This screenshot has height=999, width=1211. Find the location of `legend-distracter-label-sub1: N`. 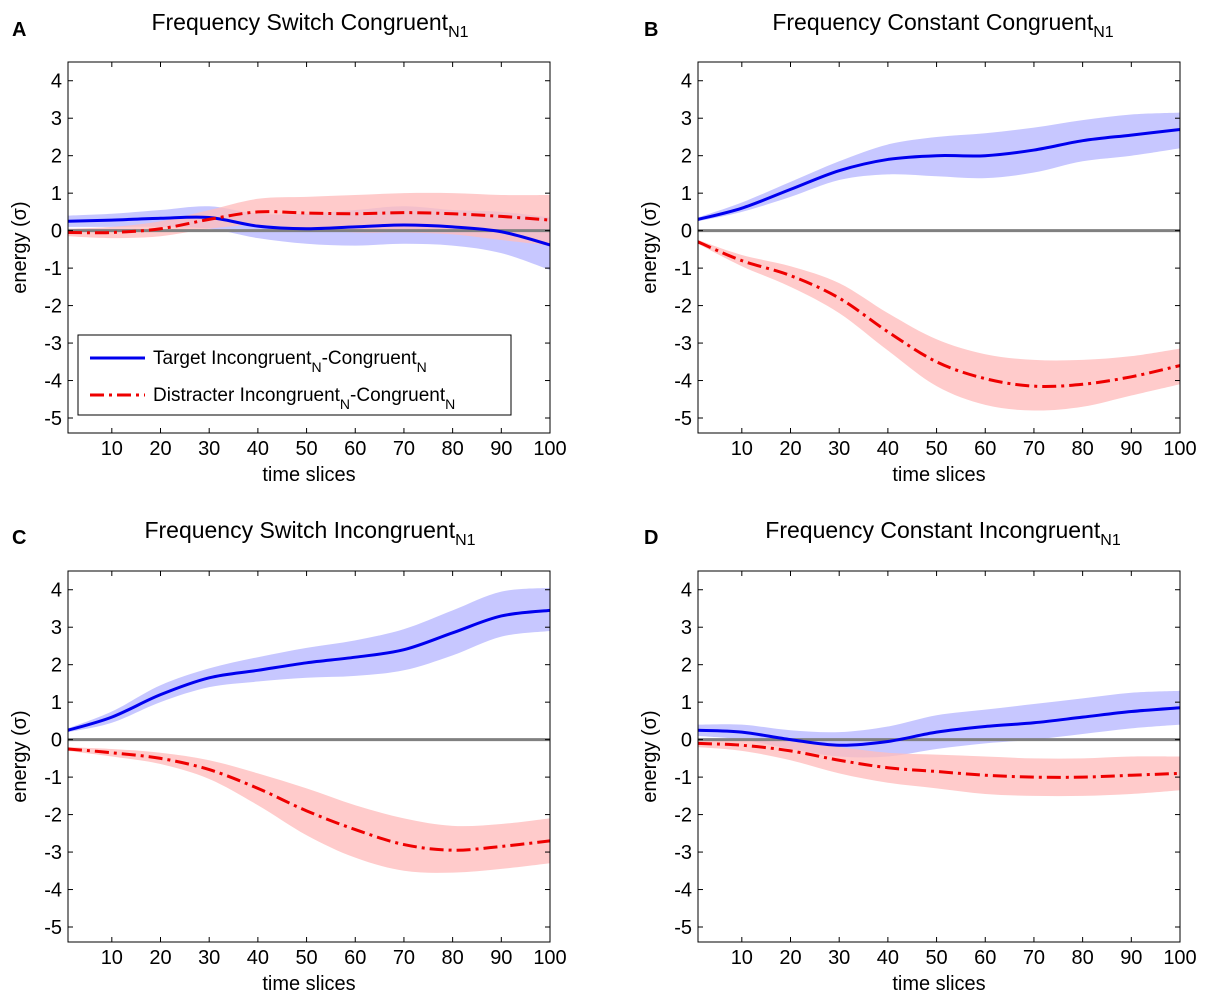

legend-distracter-label-sub1: N is located at coordinates (345, 404).